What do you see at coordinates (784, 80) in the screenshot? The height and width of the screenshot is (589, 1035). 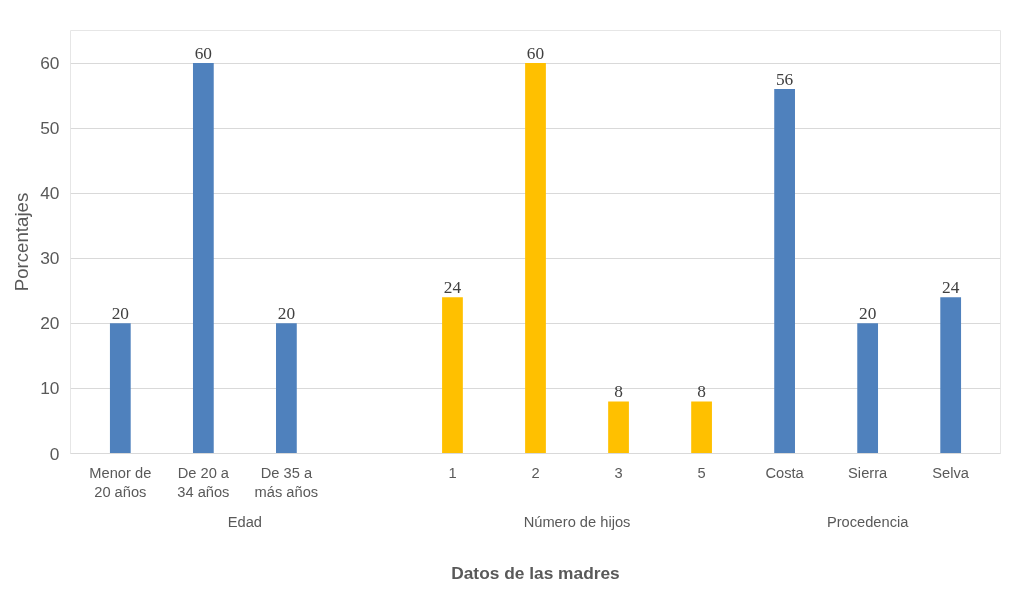 I see `data-label: 56` at bounding box center [784, 80].